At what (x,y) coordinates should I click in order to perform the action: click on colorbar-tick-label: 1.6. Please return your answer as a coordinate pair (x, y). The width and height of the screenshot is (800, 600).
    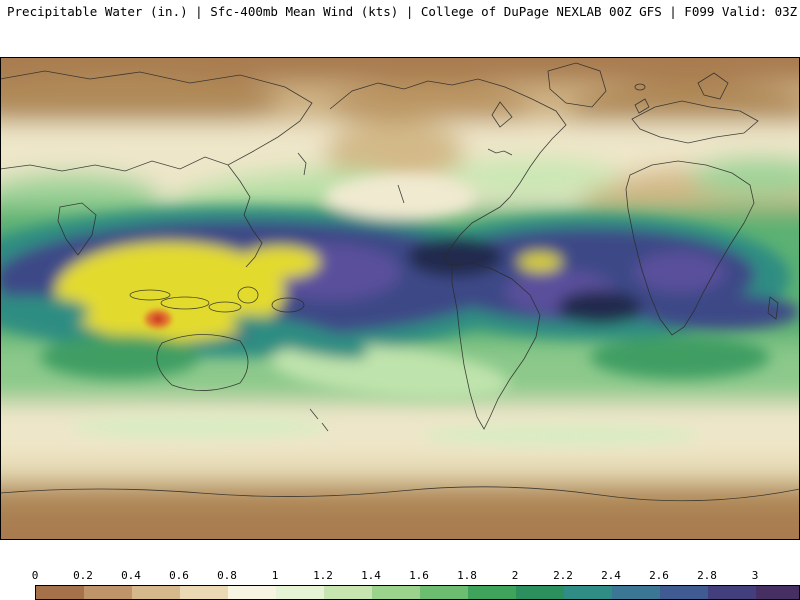
    Looking at the image, I should click on (419, 575).